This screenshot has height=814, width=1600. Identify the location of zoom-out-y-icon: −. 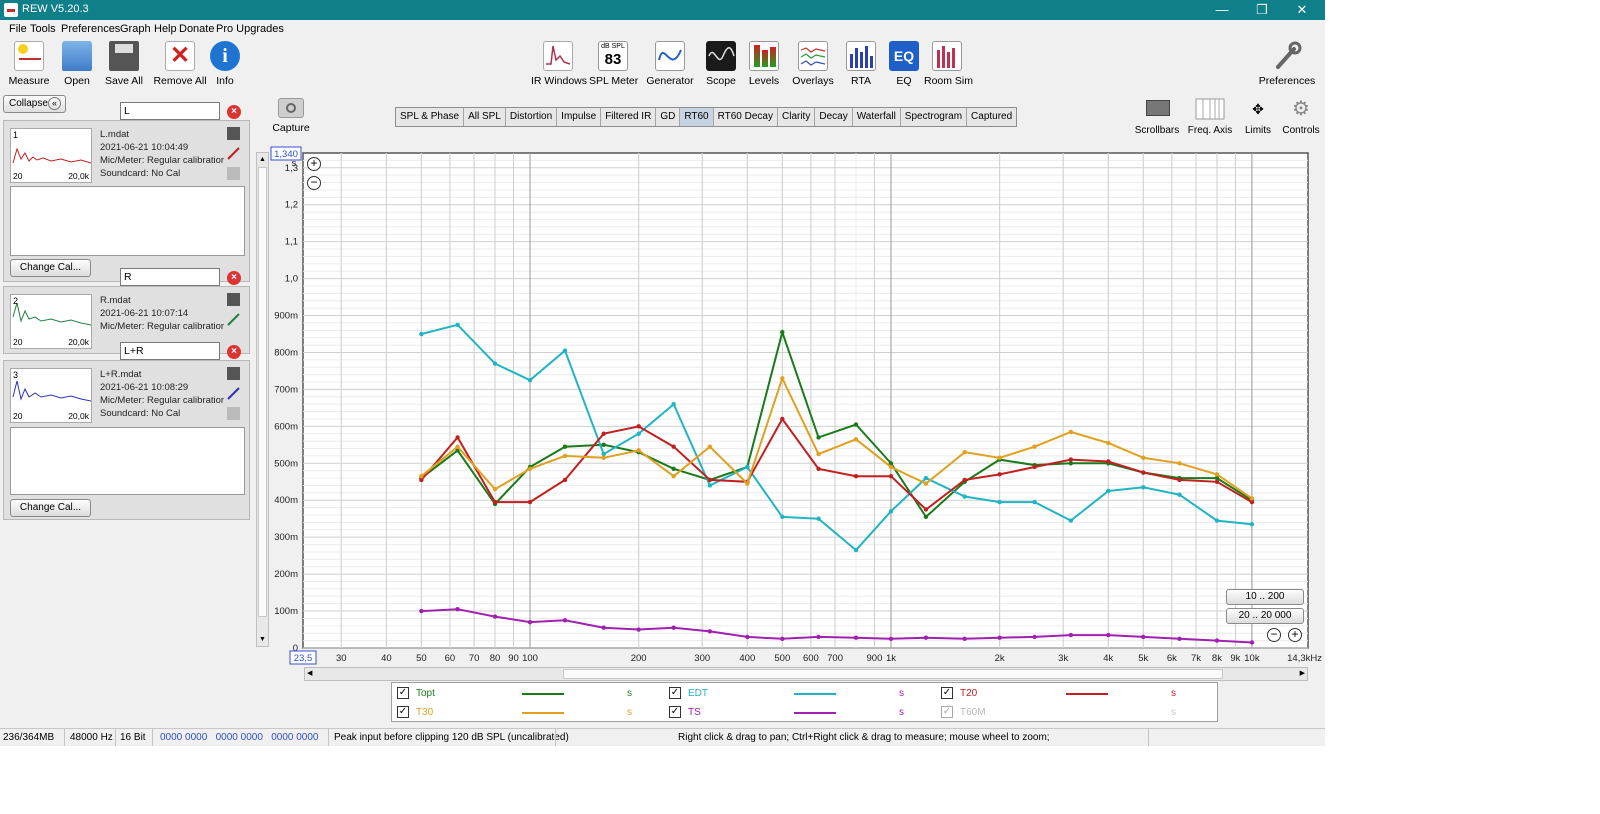
(314, 183).